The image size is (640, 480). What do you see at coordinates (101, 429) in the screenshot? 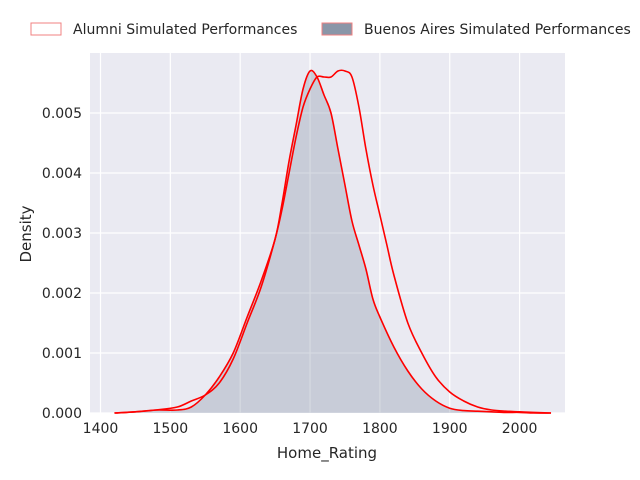
I see `x-tick-label: 1400` at bounding box center [101, 429].